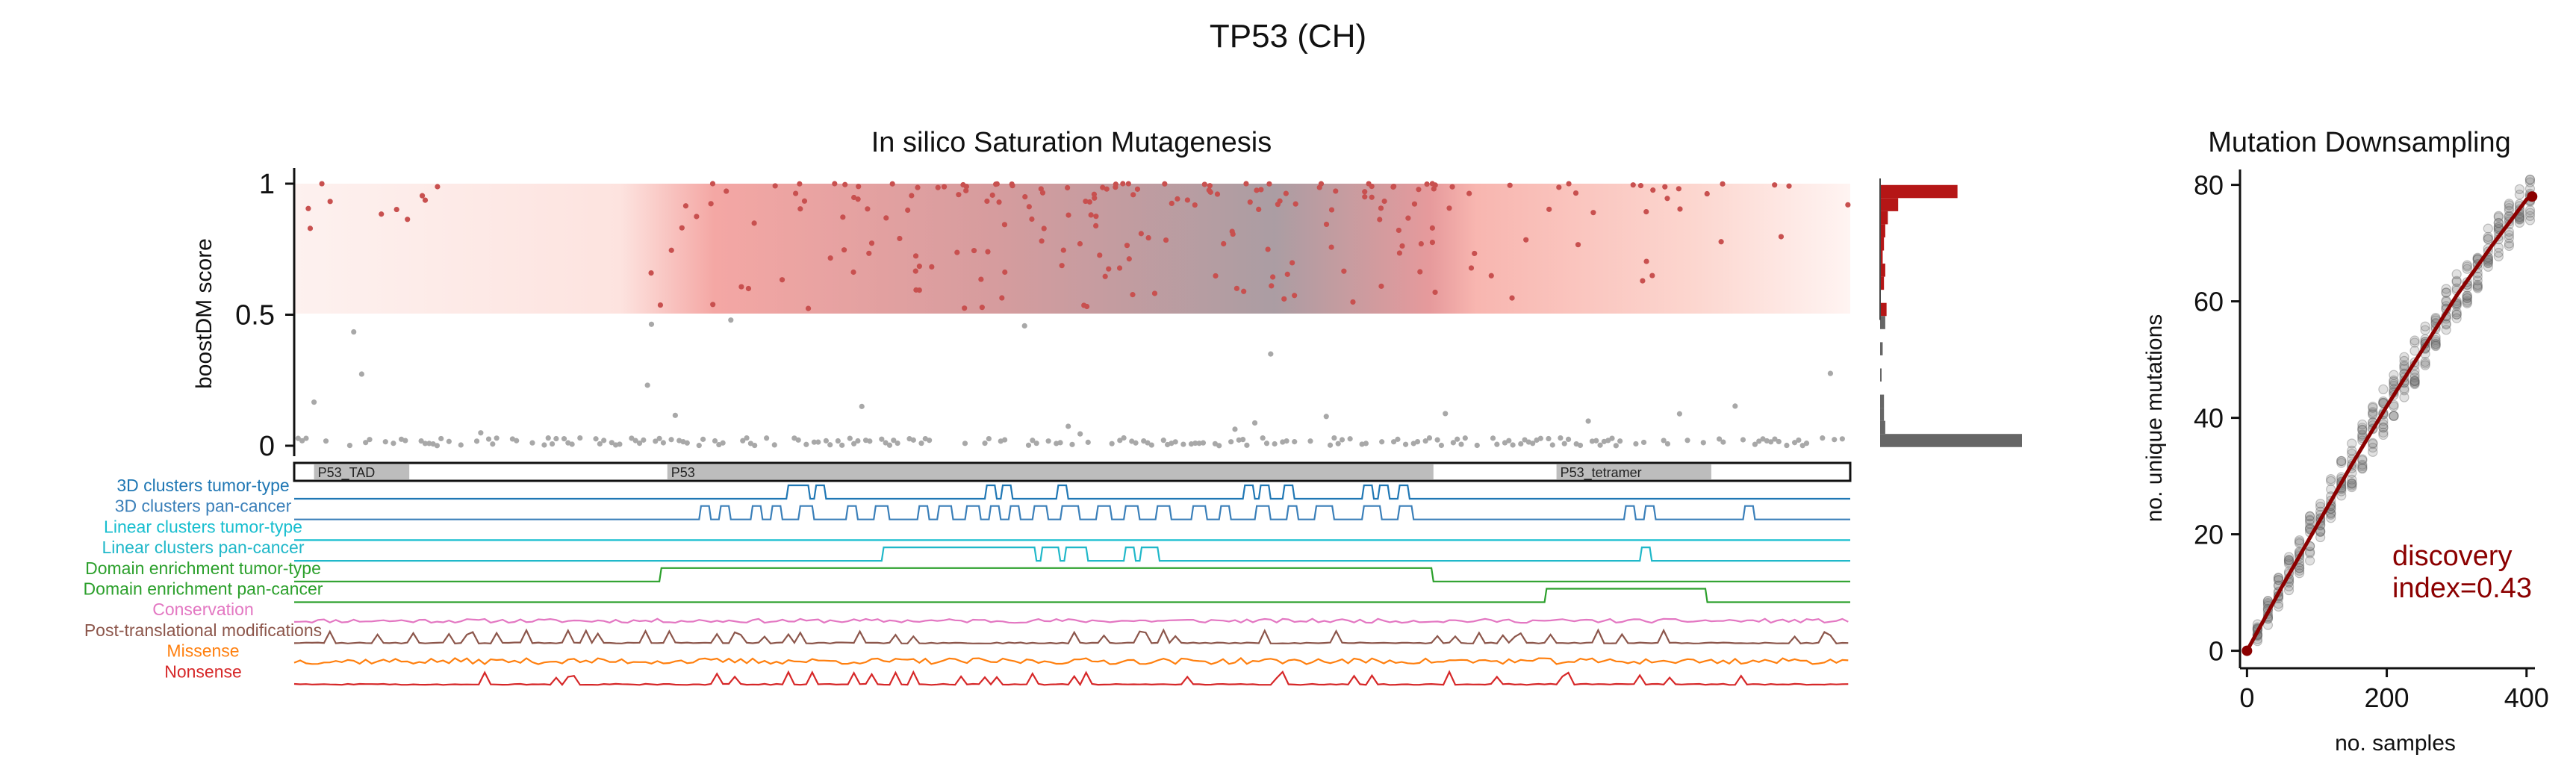  Describe the element at coordinates (1882, 401) in the screenshot. I see `histogram-bar-passenger` at that location.